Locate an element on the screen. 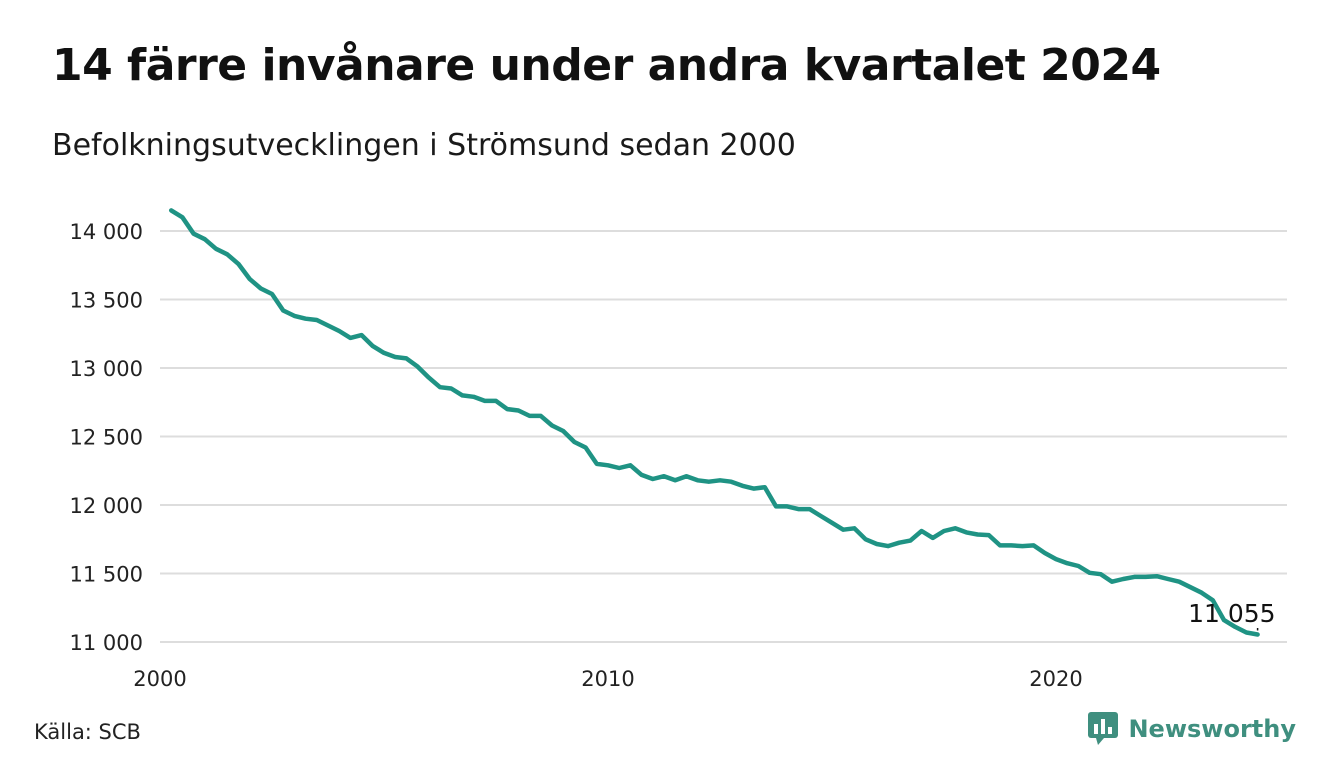  y-tick-label: 14 000 is located at coordinates (106, 232).